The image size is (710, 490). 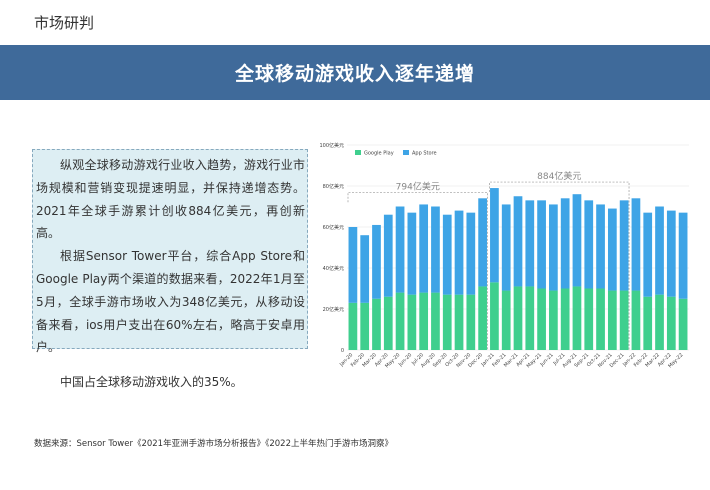 I want to click on y-tick-label: 20亿美元, so click(x=333, y=309).